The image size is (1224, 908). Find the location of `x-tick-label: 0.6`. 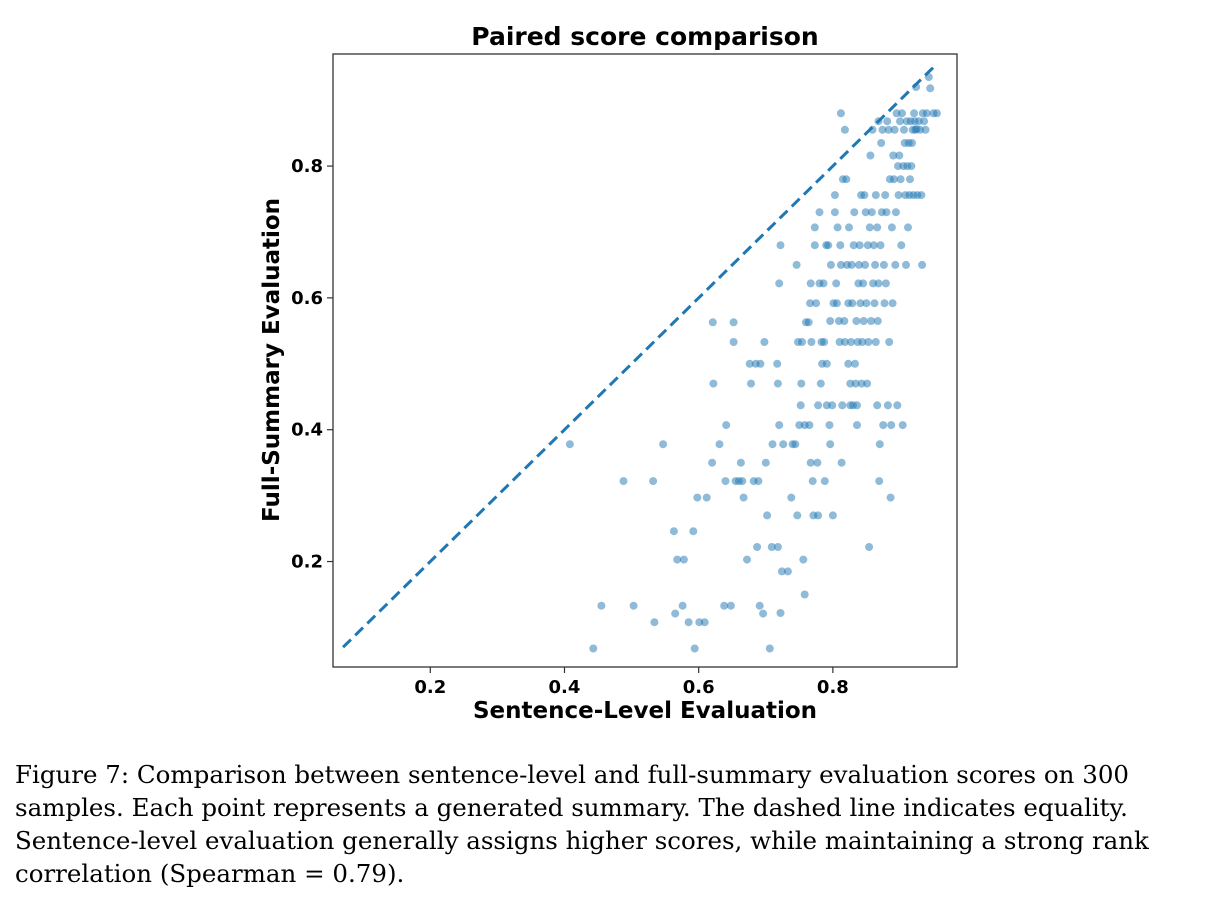

x-tick-label: 0.6 is located at coordinates (699, 687).